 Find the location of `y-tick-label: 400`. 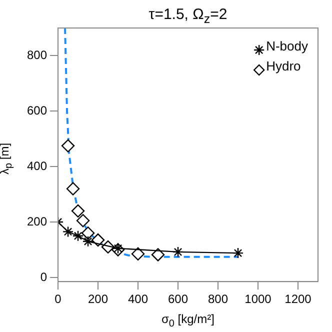

y-tick-label: 400 is located at coordinates (37, 165).